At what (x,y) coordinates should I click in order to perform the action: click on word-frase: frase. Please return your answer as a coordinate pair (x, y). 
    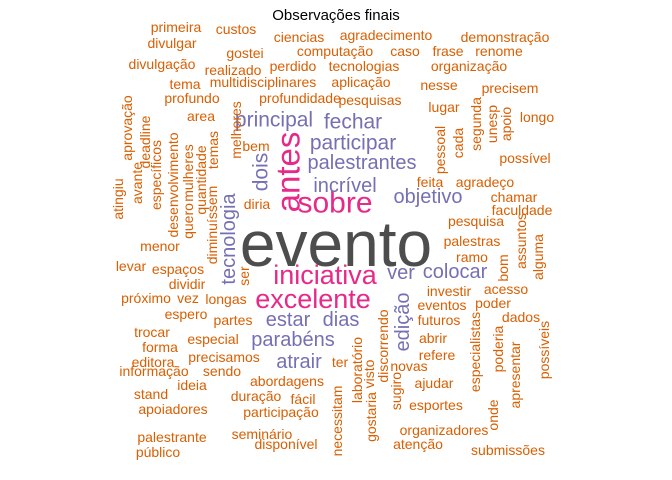
    Looking at the image, I should click on (447, 51).